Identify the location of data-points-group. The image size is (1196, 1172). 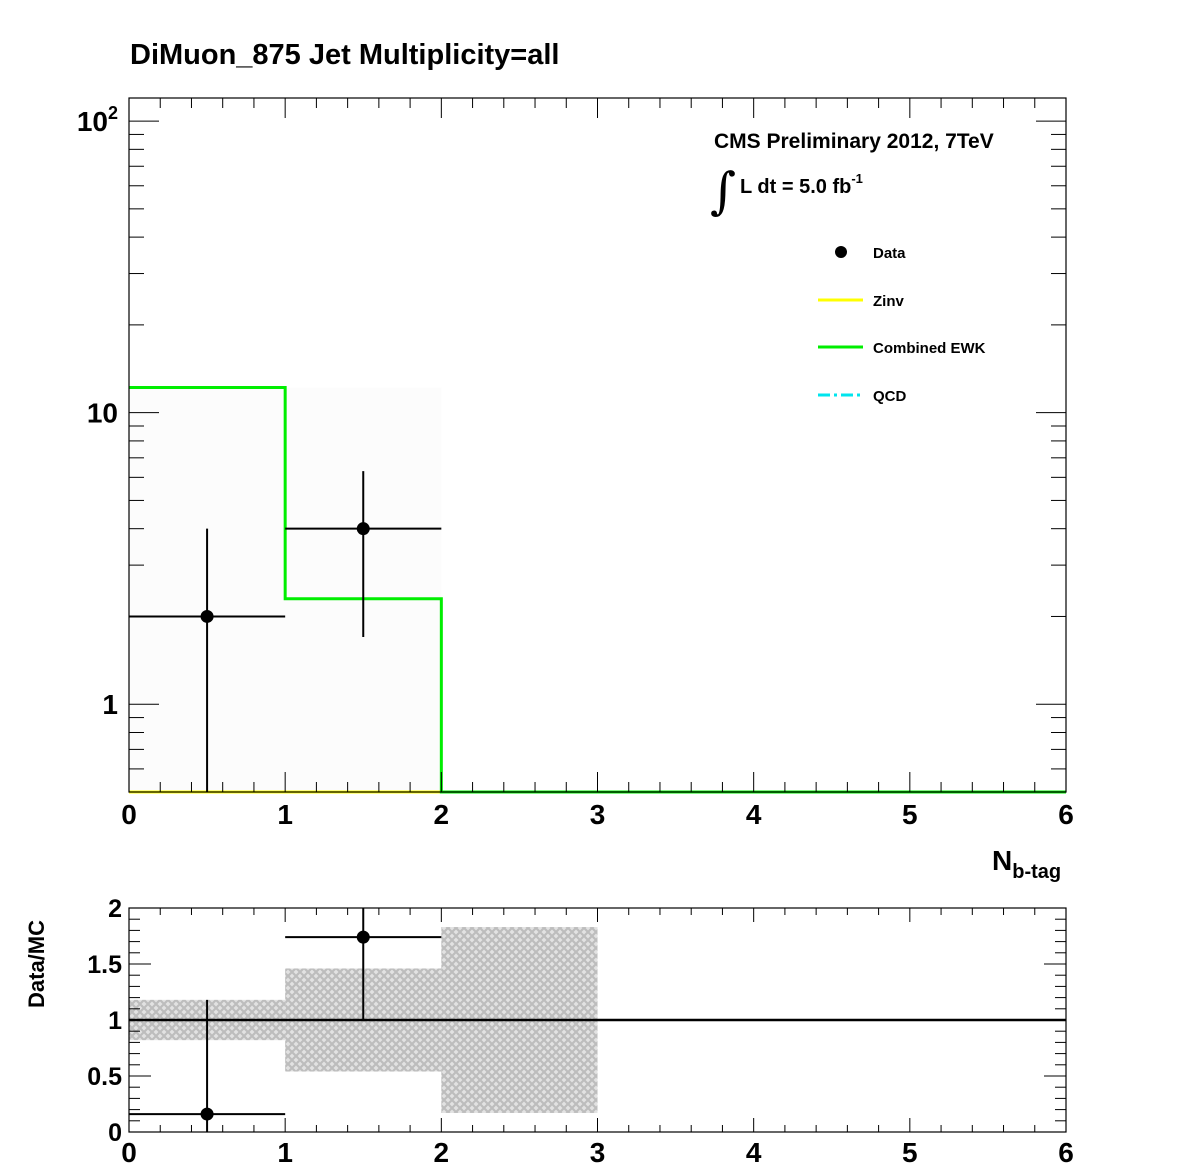
(285, 631).